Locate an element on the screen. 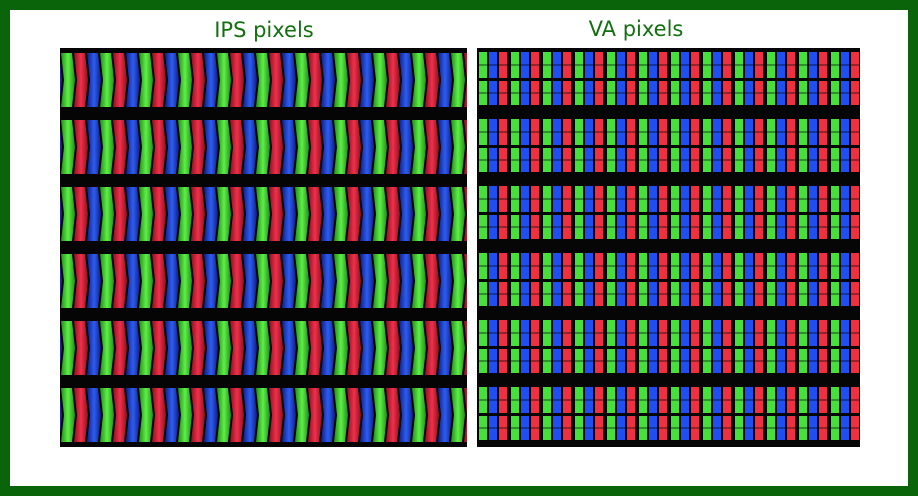 The height and width of the screenshot is (504, 918). panel-title: VA pixels is located at coordinates (636, 29).